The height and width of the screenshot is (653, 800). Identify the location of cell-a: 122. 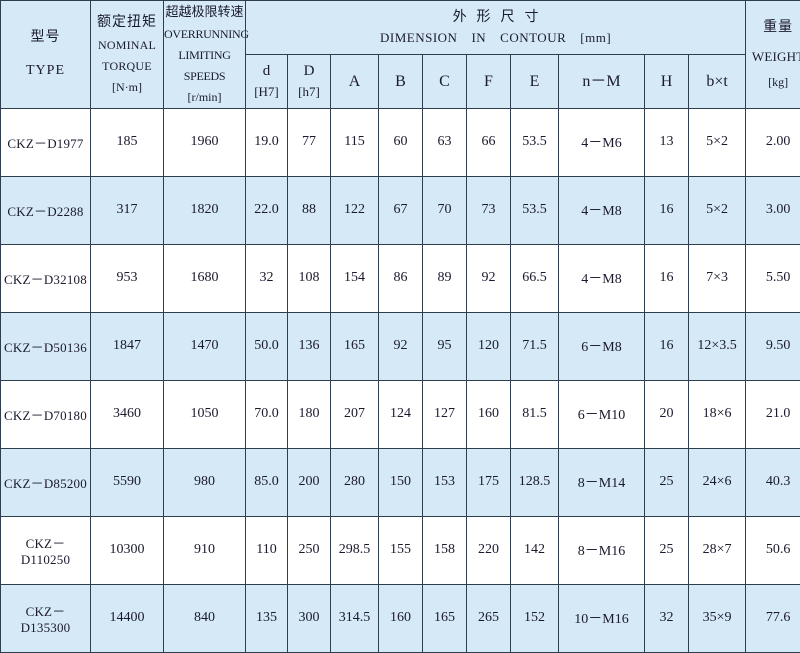
(355, 210).